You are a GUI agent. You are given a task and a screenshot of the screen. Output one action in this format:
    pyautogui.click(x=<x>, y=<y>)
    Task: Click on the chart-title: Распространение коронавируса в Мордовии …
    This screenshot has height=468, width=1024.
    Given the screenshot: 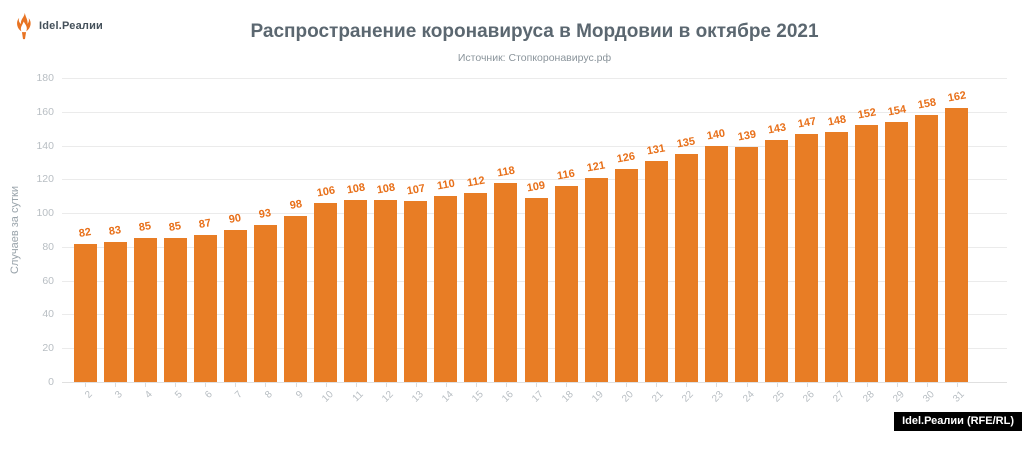 What is the action you would take?
    pyautogui.click(x=534, y=31)
    